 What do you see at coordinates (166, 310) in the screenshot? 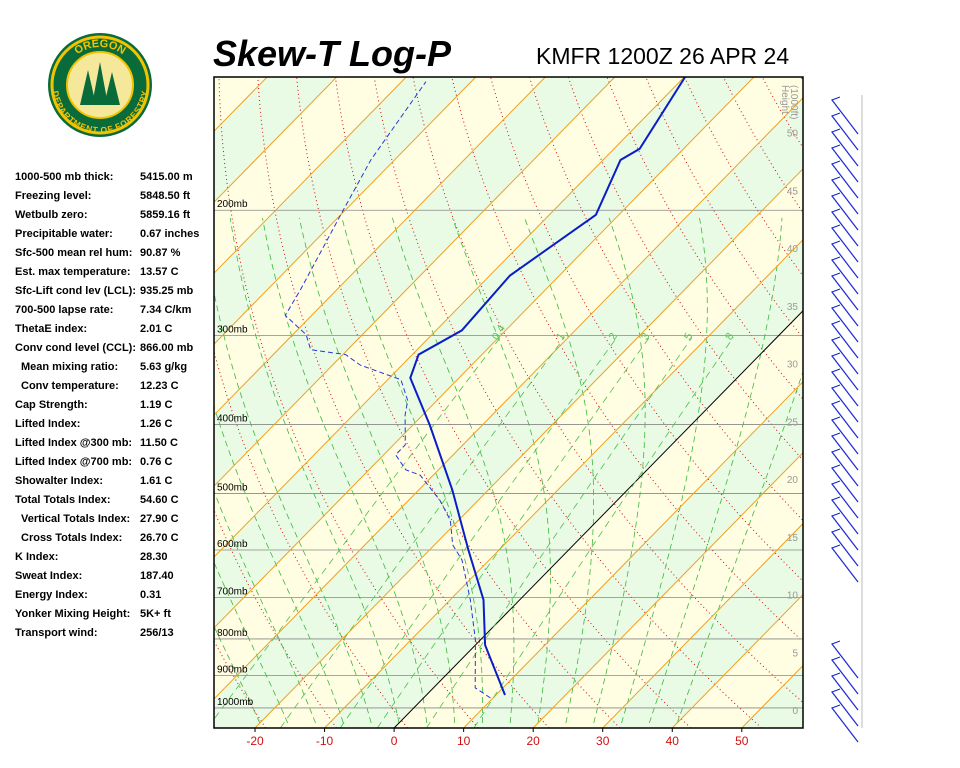
I see `stat-value: 7.34 C/km` at bounding box center [166, 310].